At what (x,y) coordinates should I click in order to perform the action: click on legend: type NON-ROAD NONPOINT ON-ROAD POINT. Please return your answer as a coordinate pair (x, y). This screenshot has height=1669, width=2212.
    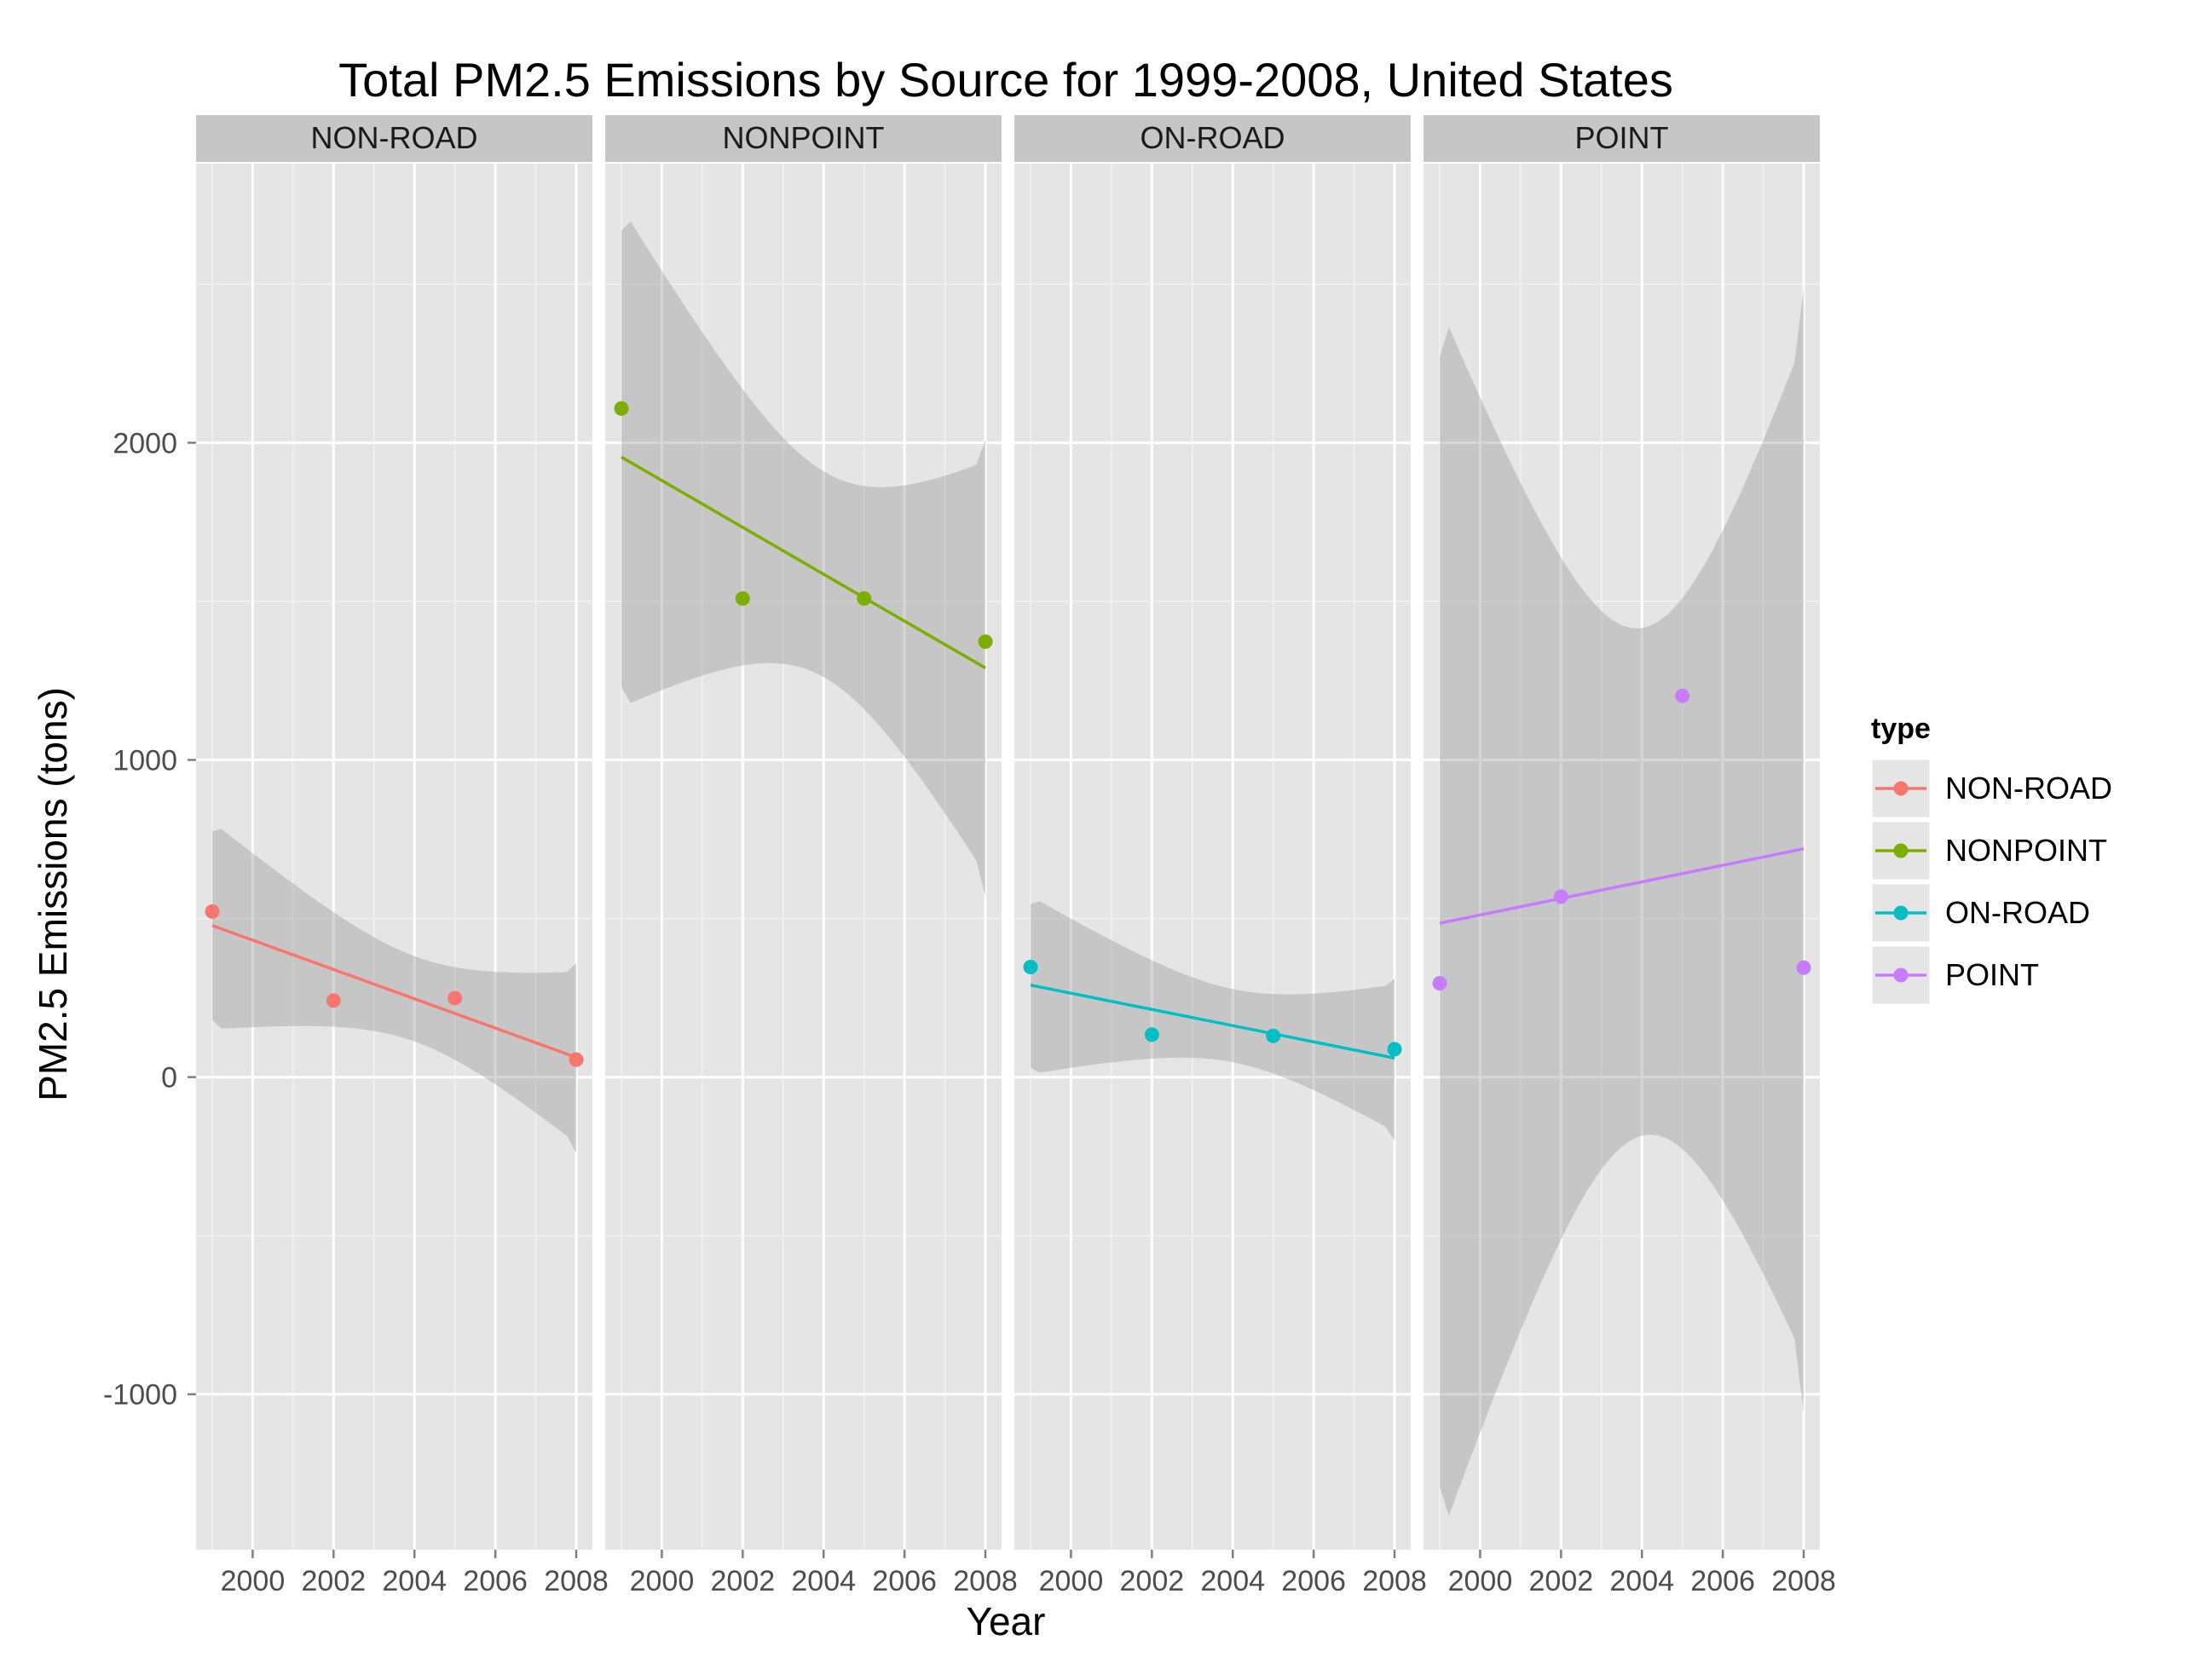
    Looking at the image, I should click on (1990, 860).